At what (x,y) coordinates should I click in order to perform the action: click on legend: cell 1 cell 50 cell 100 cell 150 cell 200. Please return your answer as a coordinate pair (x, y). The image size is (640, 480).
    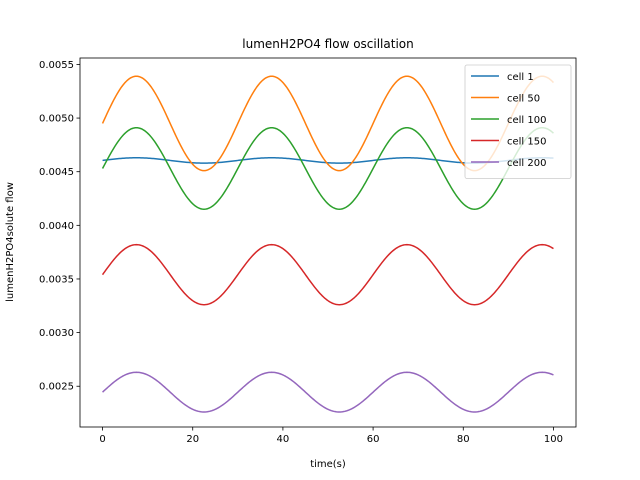
    Looking at the image, I should click on (518, 121).